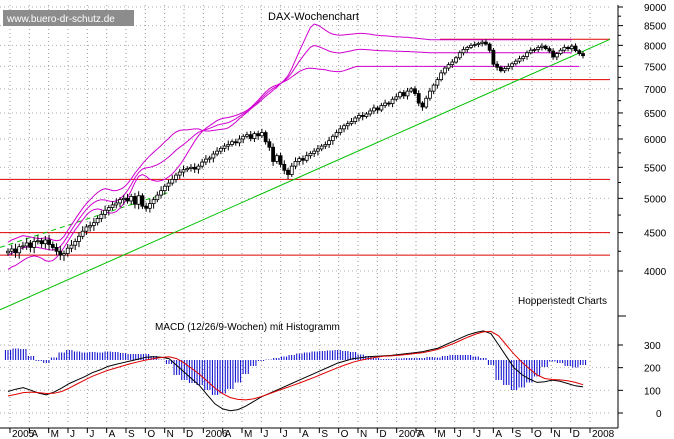 The image size is (674, 439). What do you see at coordinates (538, 434) in the screenshot?
I see `x-tick-label: O` at bounding box center [538, 434].